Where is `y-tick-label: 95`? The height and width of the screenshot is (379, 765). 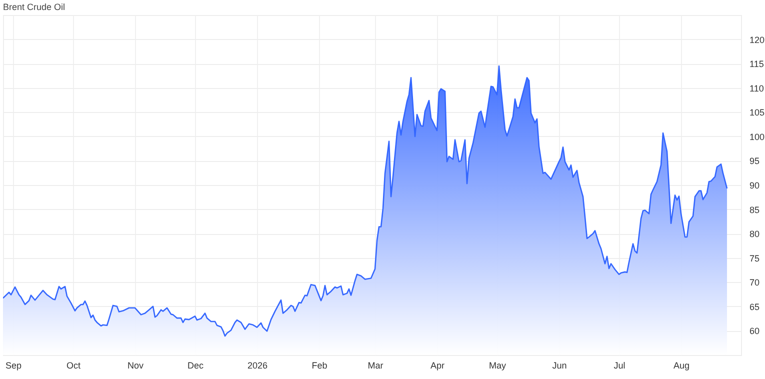
y-tick-label: 95 is located at coordinates (755, 161).